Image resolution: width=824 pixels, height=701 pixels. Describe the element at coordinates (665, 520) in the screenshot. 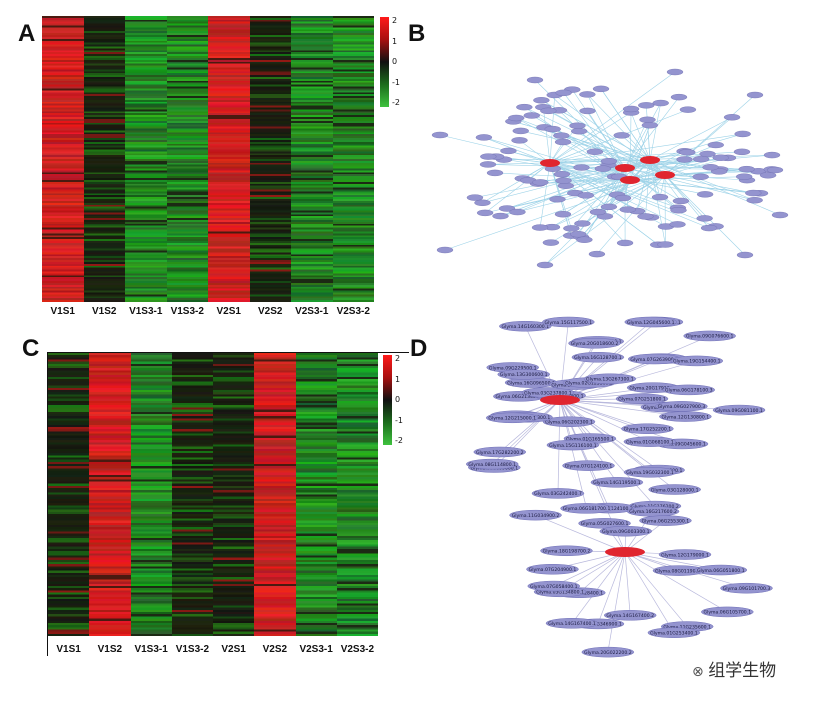

I see `network-node: Glyma.06G255300.1` at that location.